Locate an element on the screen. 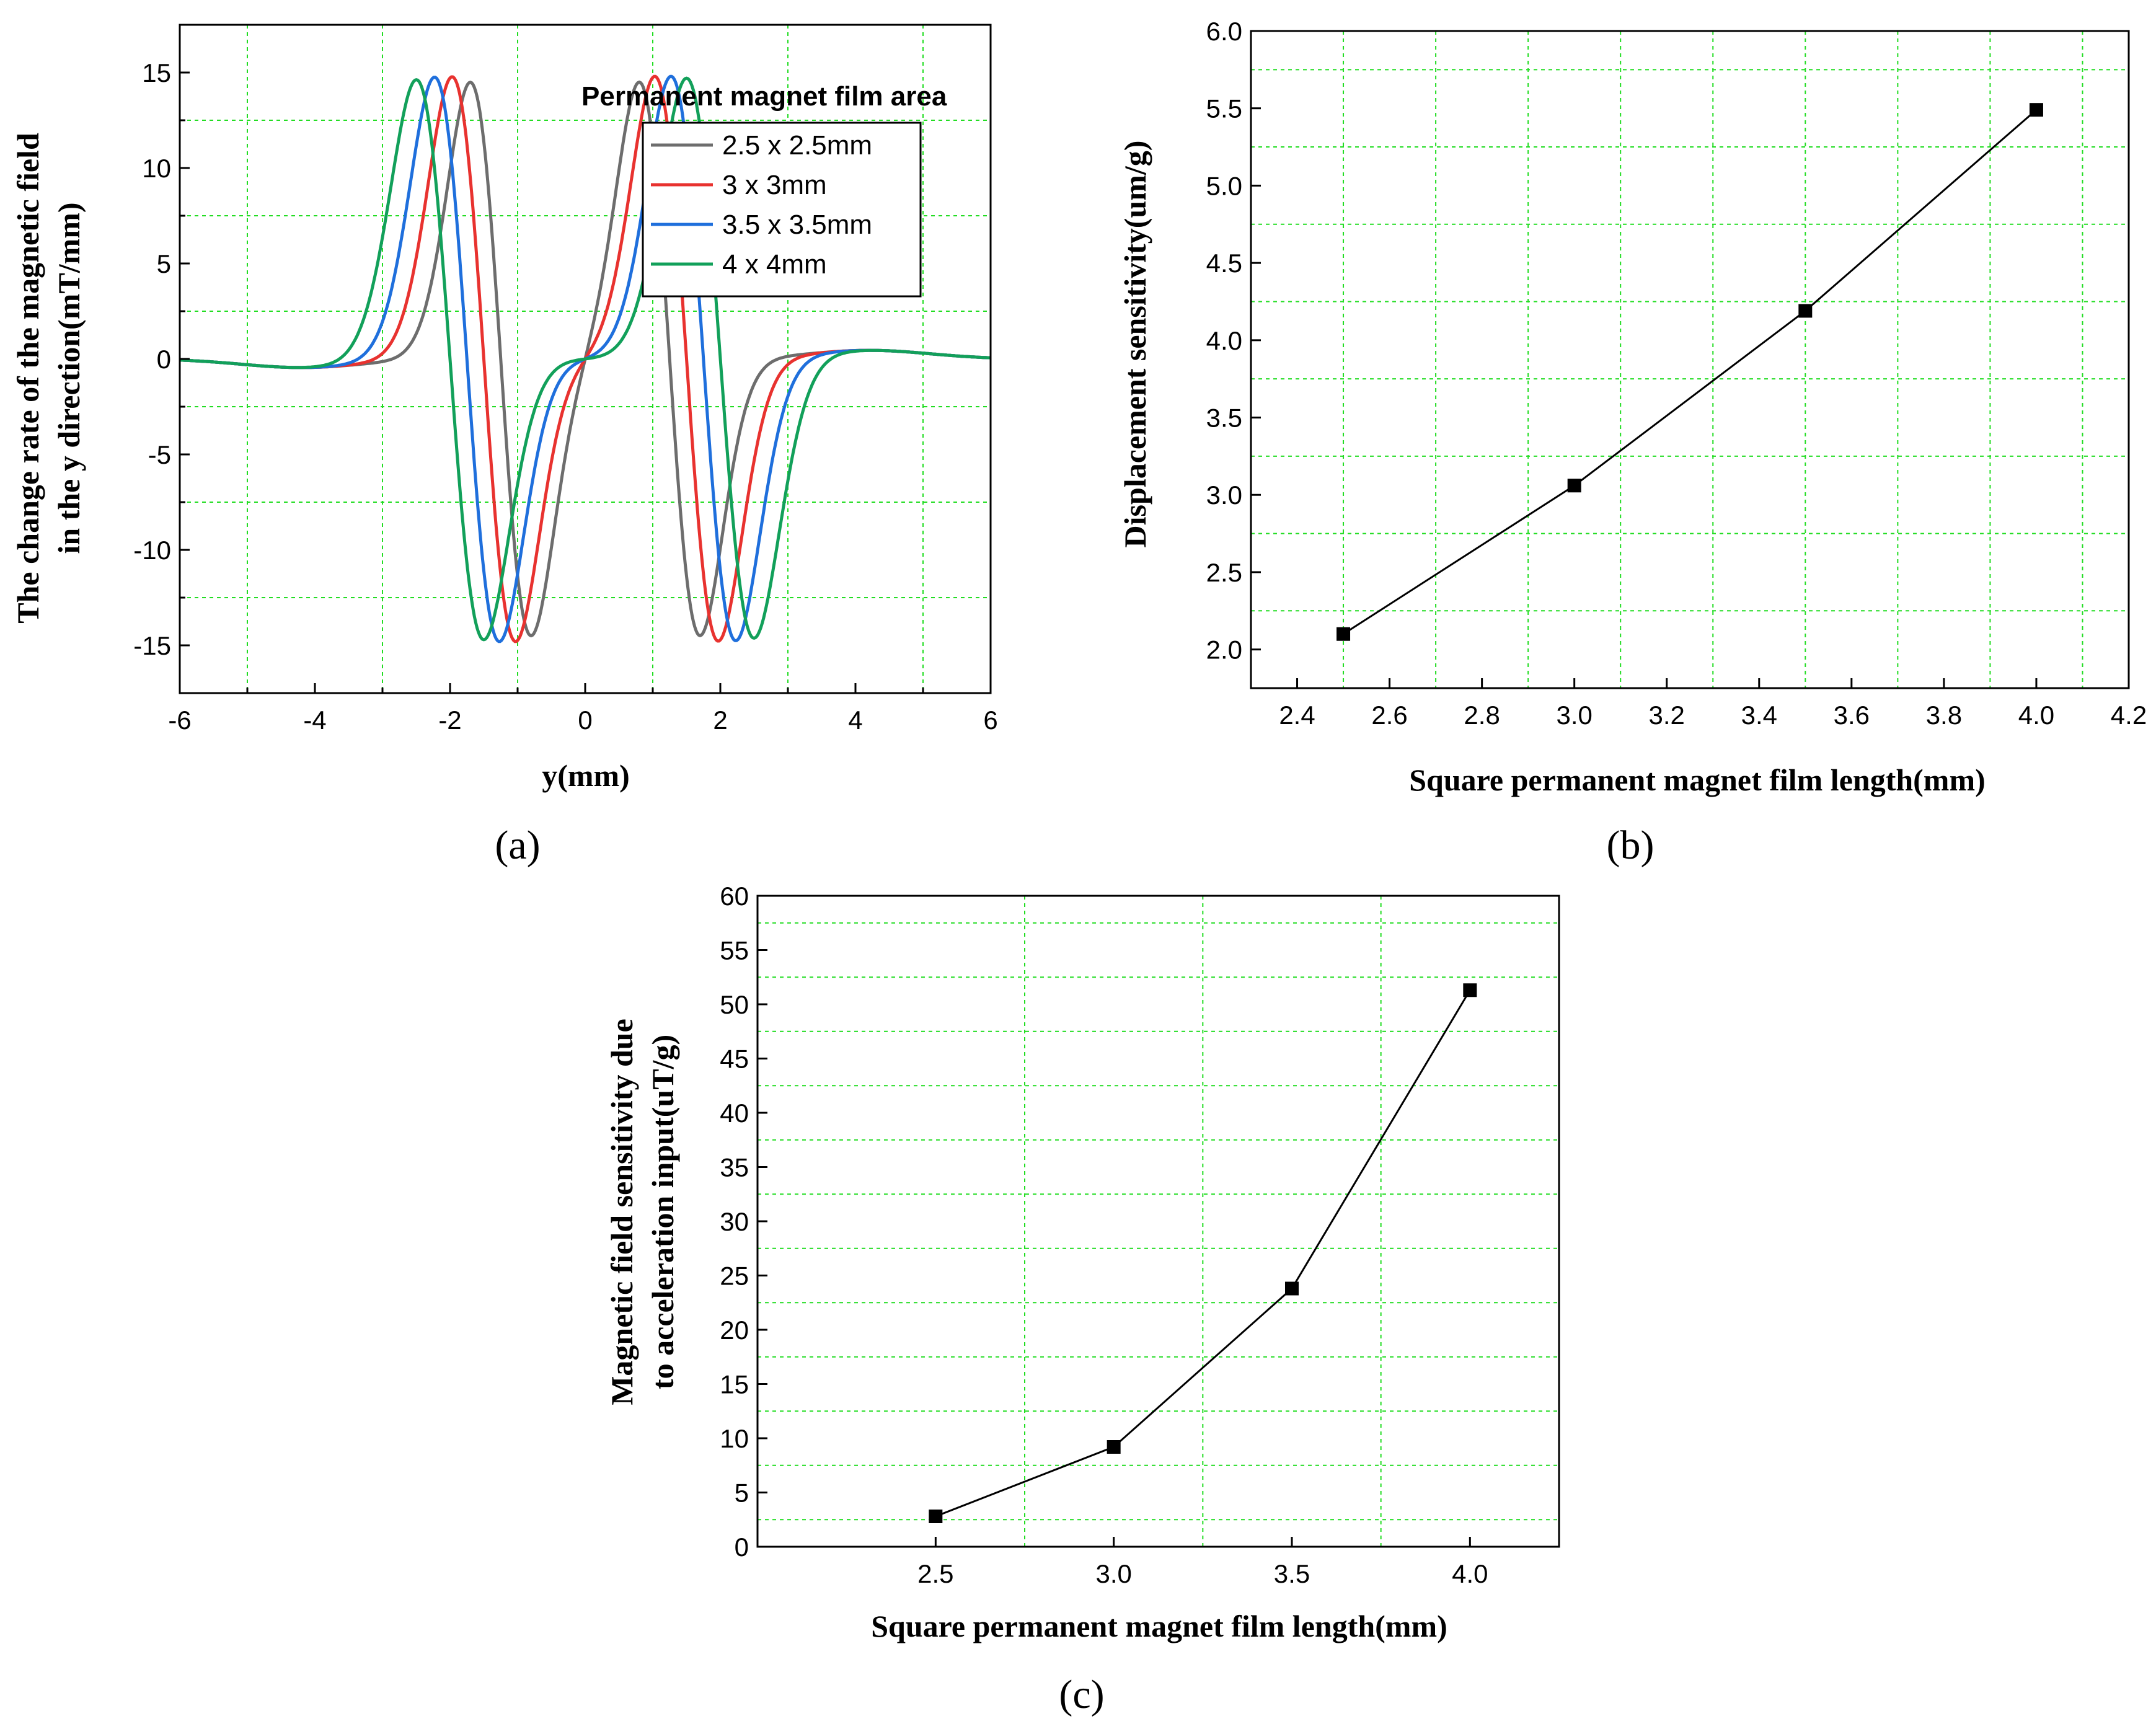 This screenshot has width=2156, height=1729. panel-b-y-tick-label: 2.0 is located at coordinates (1224, 650).